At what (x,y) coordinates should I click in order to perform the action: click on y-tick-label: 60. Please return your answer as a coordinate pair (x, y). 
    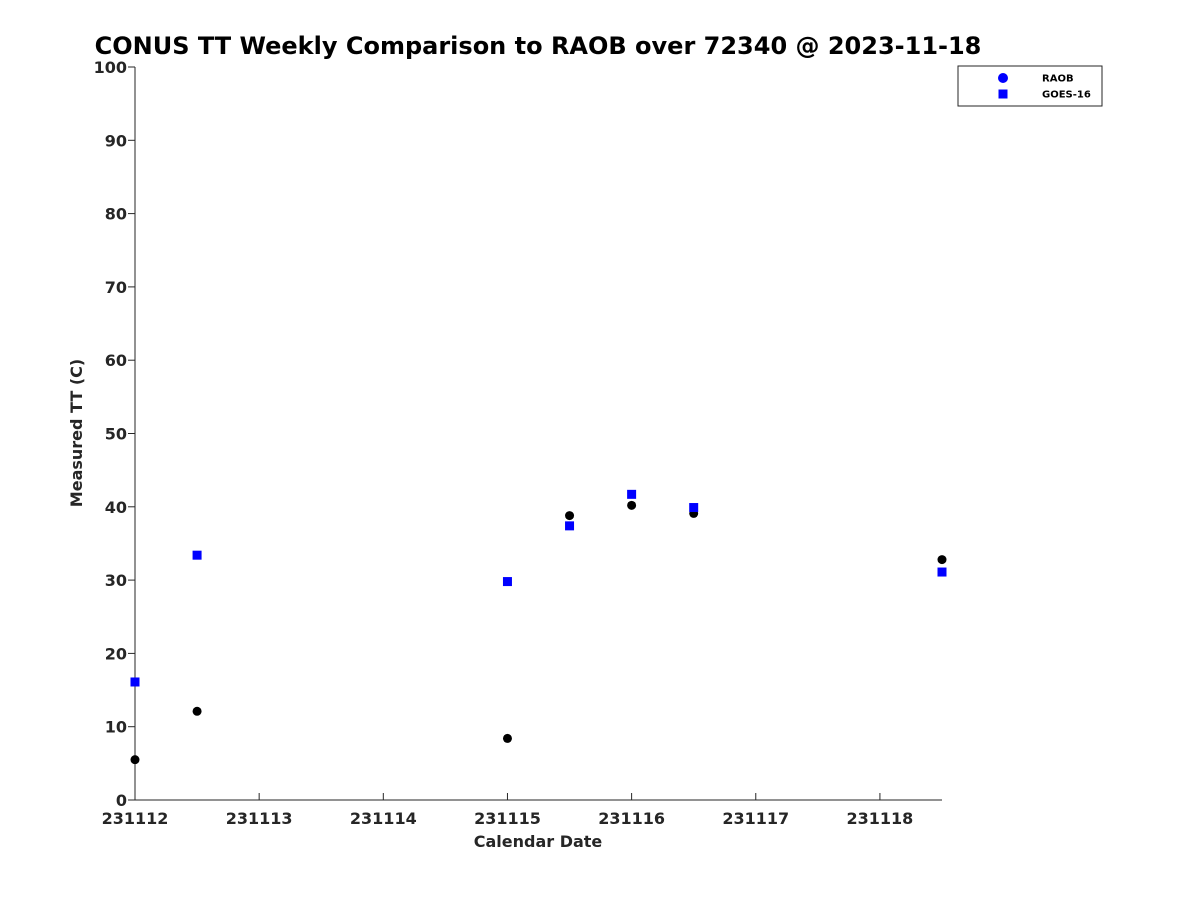
    Looking at the image, I should click on (116, 360).